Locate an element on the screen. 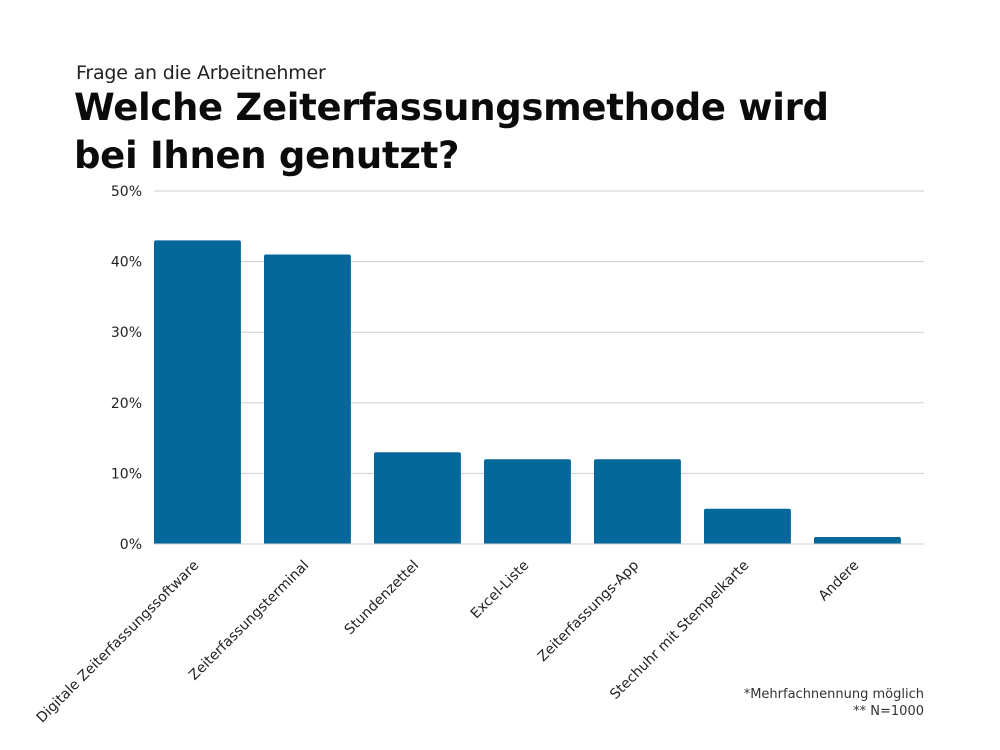 The height and width of the screenshot is (750, 1000). y-tick-label: 40% is located at coordinates (126, 263).